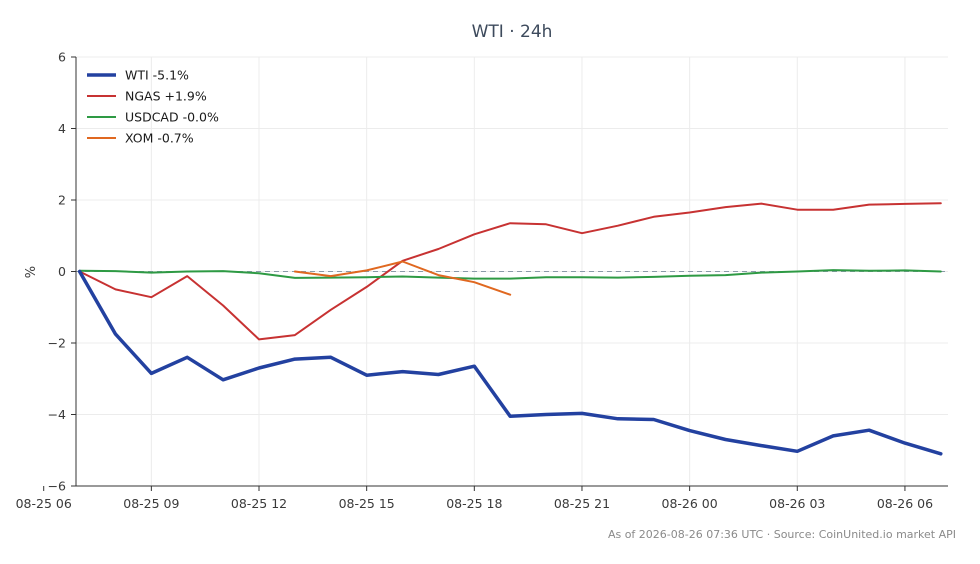 The height and width of the screenshot is (564, 980). Describe the element at coordinates (57, 486) in the screenshot. I see `y-tick-label: −6` at that location.